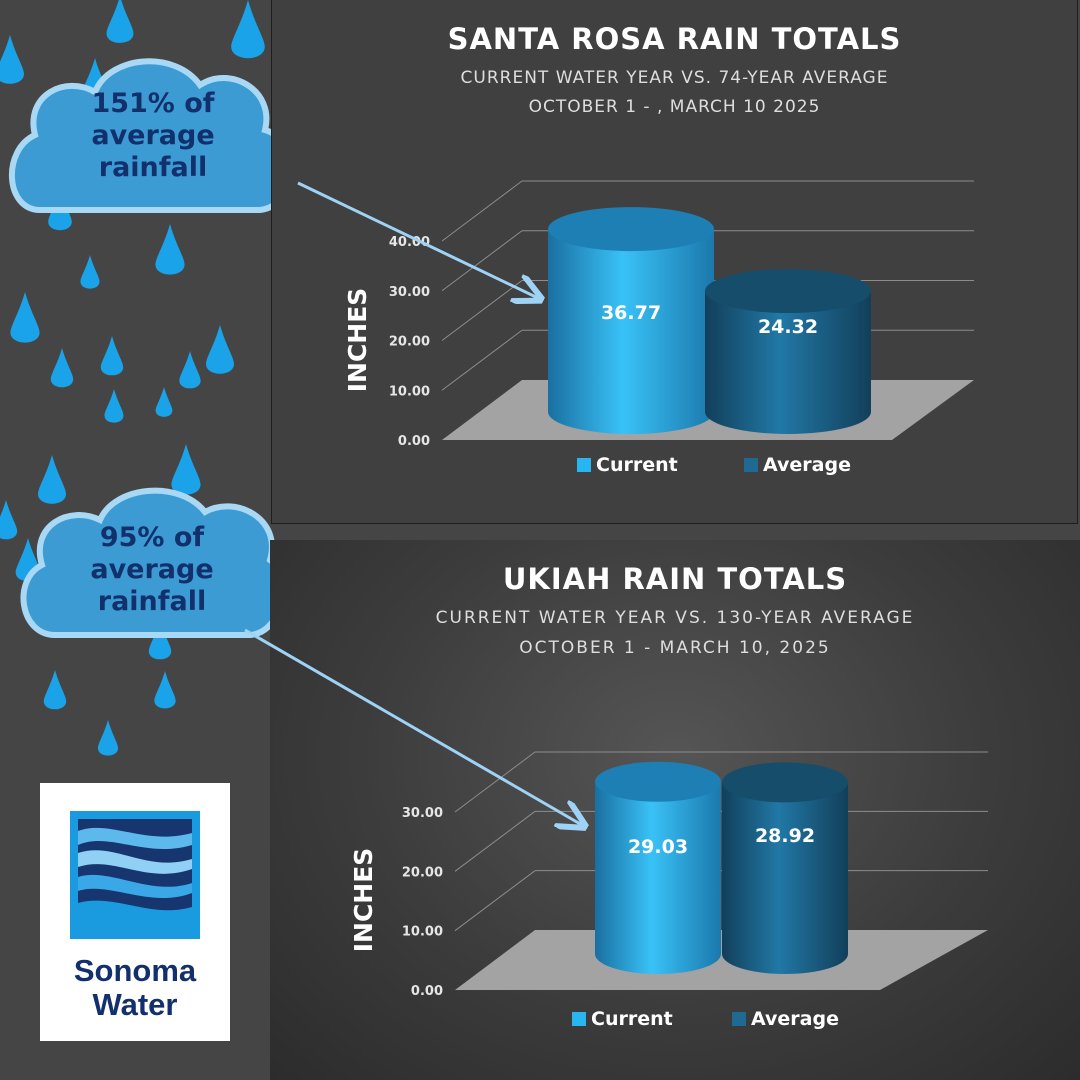 The image size is (1080, 1080). Describe the element at coordinates (788, 327) in the screenshot. I see `data-label: 24.32` at that location.